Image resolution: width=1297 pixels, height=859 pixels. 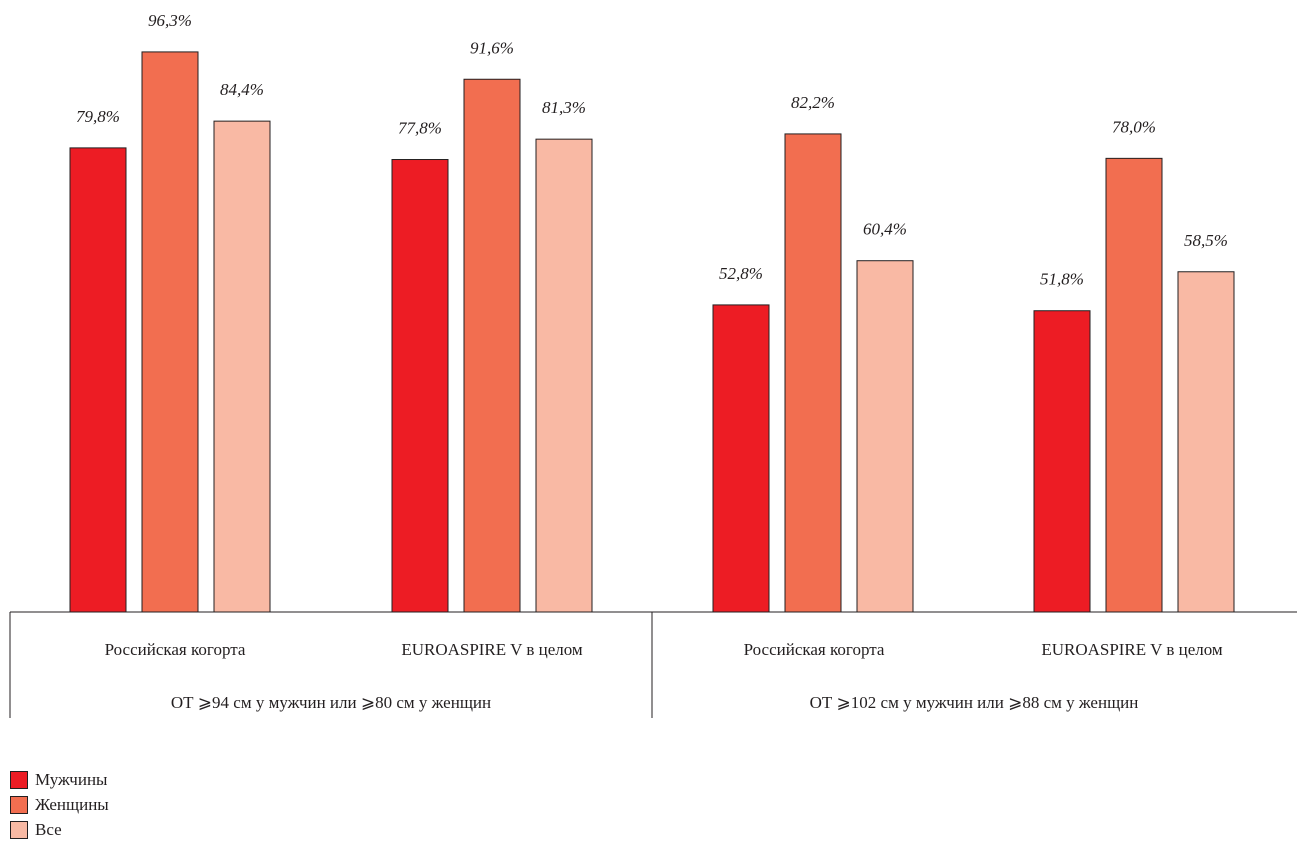 What do you see at coordinates (170, 20) in the screenshot?
I see `value-label-women-0: 96,3%` at bounding box center [170, 20].